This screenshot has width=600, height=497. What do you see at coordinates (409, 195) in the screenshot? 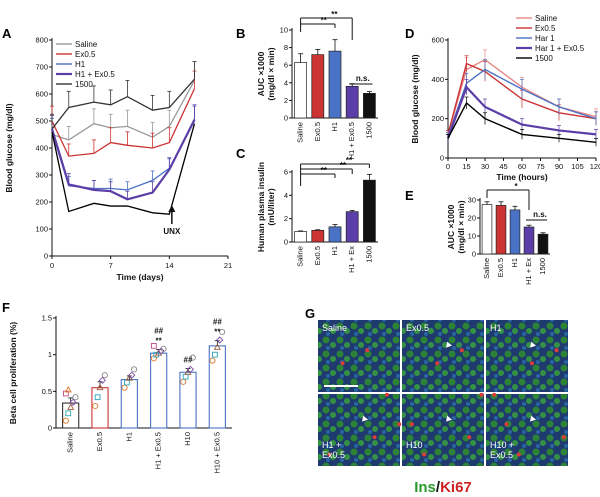
I see `panel-label-e: E` at bounding box center [409, 195].